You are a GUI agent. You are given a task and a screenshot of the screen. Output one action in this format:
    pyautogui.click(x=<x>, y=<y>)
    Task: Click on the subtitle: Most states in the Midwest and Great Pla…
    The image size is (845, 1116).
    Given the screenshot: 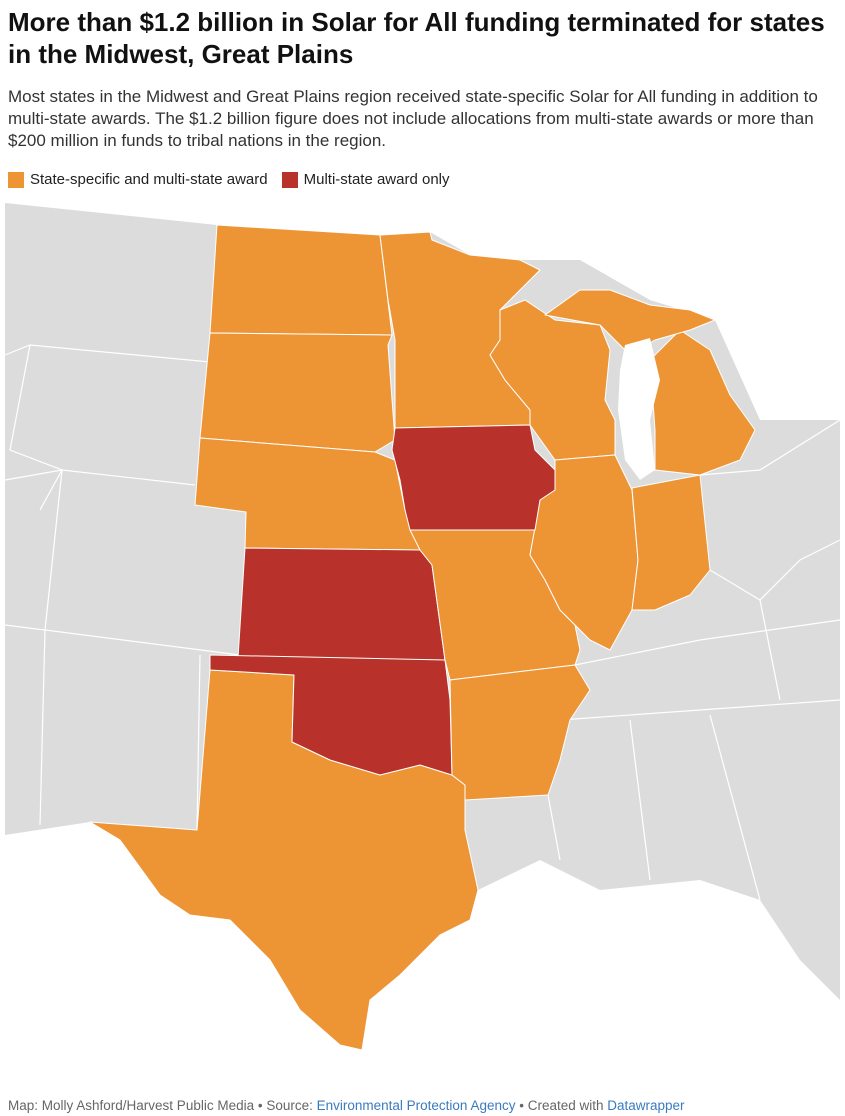 What is the action you would take?
    pyautogui.click(x=413, y=118)
    